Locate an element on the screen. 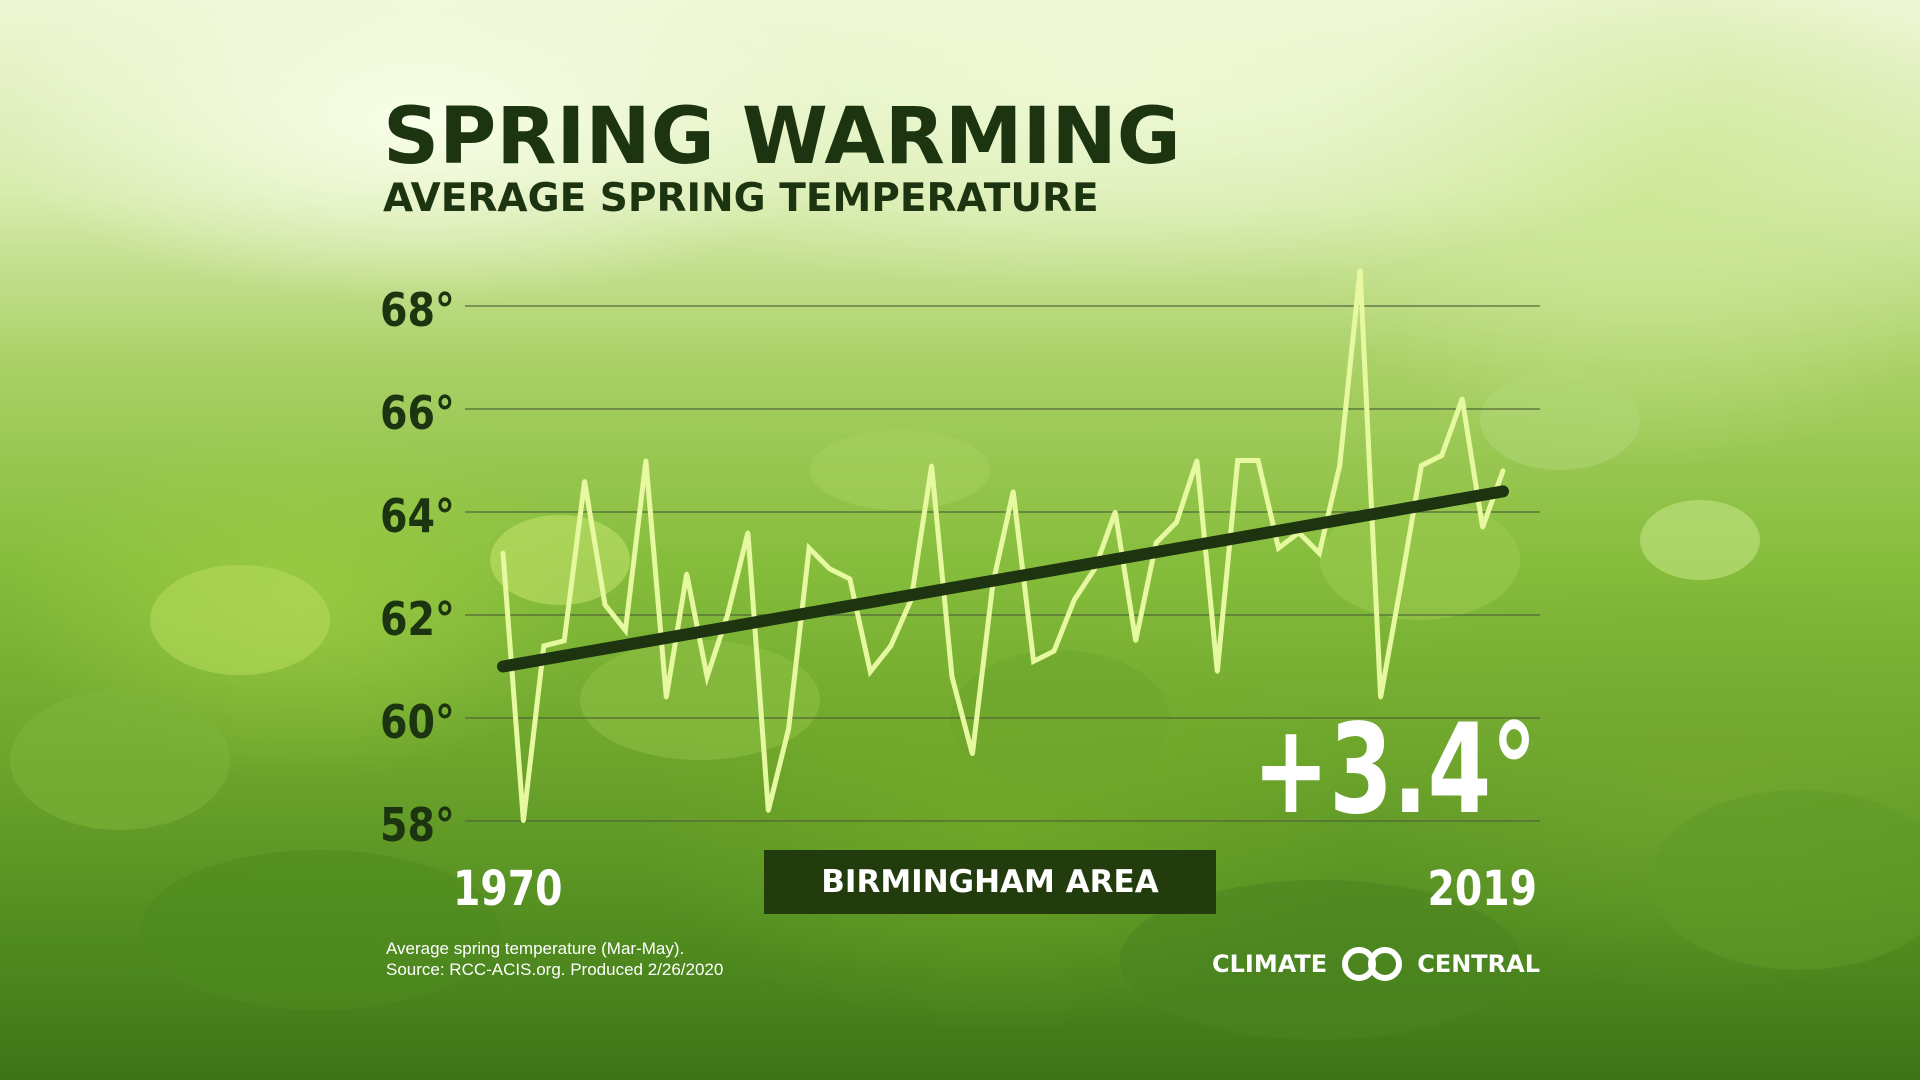 The height and width of the screenshot is (1080, 1920). y-tick-label: 62° is located at coordinates (417, 620).